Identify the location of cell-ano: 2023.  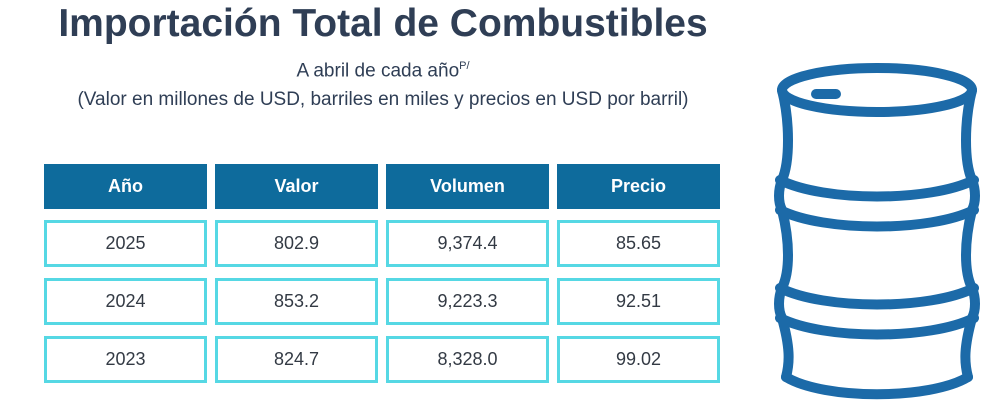
(125, 359).